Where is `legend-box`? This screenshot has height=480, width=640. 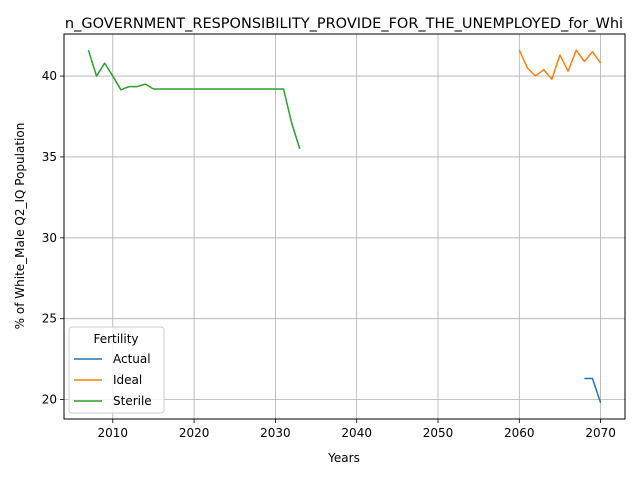
legend-box is located at coordinates (116, 370).